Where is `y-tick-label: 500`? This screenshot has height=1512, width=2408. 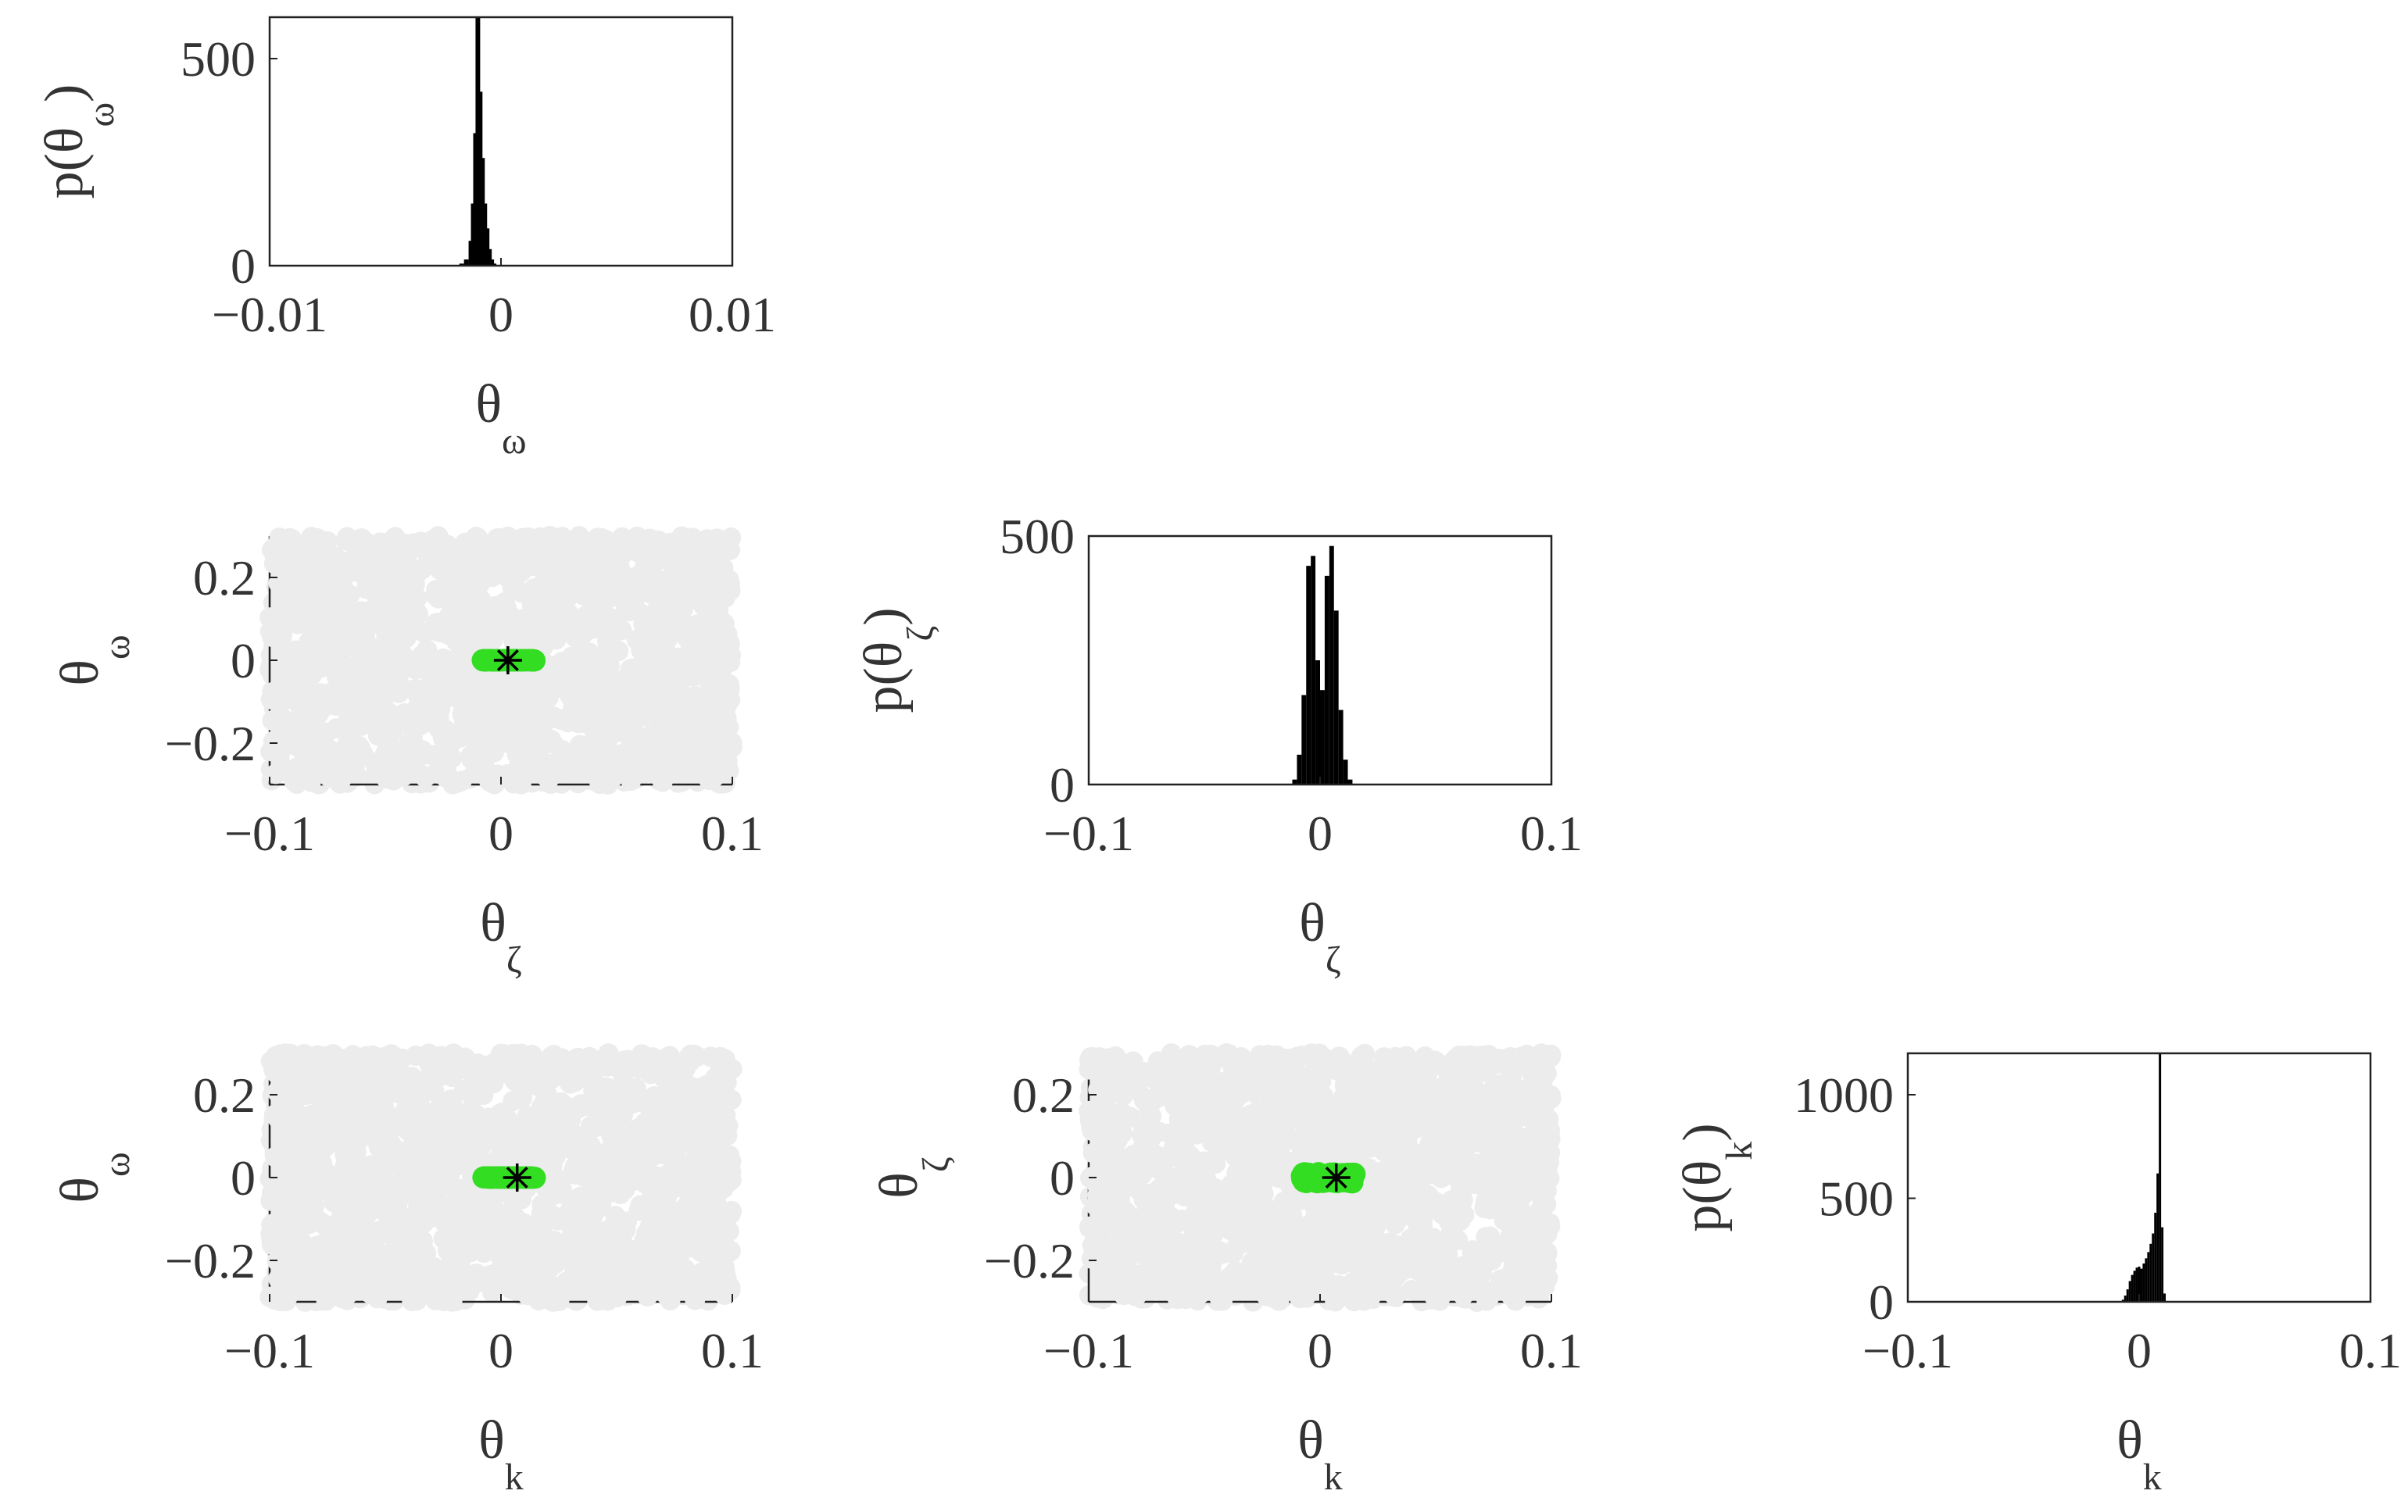
y-tick-label: 500 is located at coordinates (218, 59).